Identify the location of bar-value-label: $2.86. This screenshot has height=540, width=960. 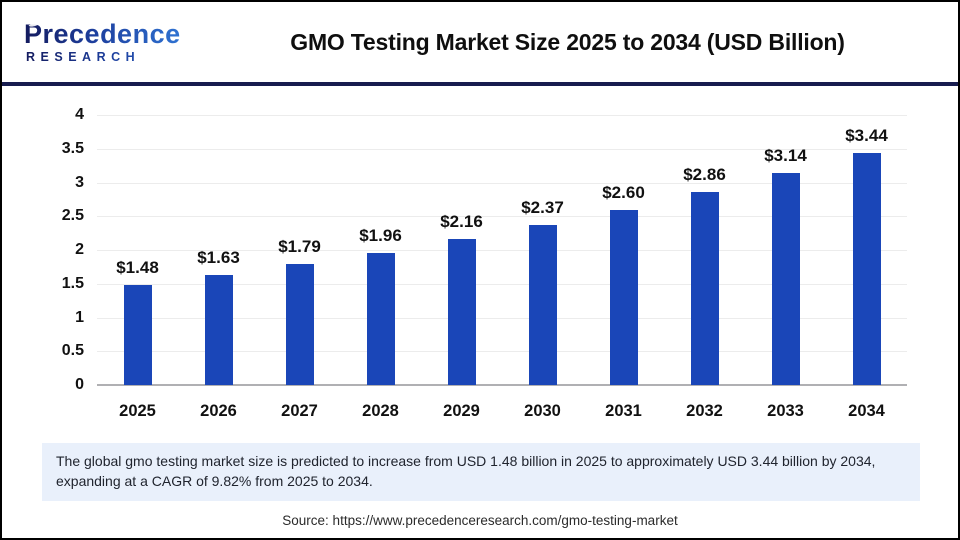
(704, 174).